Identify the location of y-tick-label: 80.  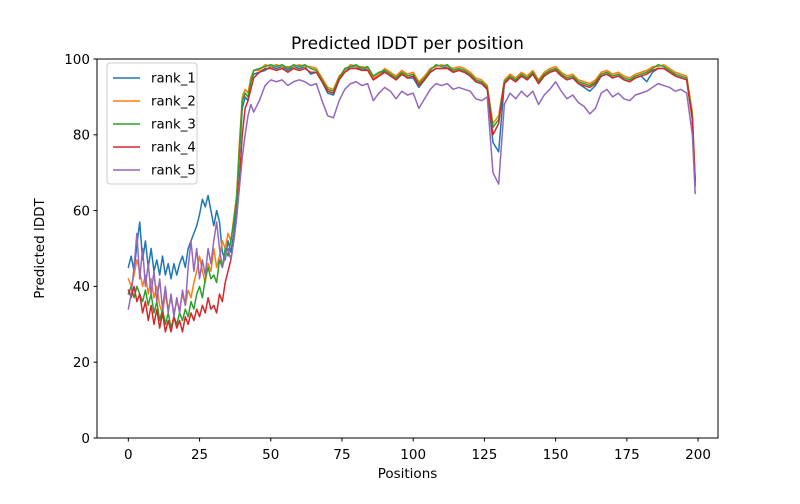
(81, 136).